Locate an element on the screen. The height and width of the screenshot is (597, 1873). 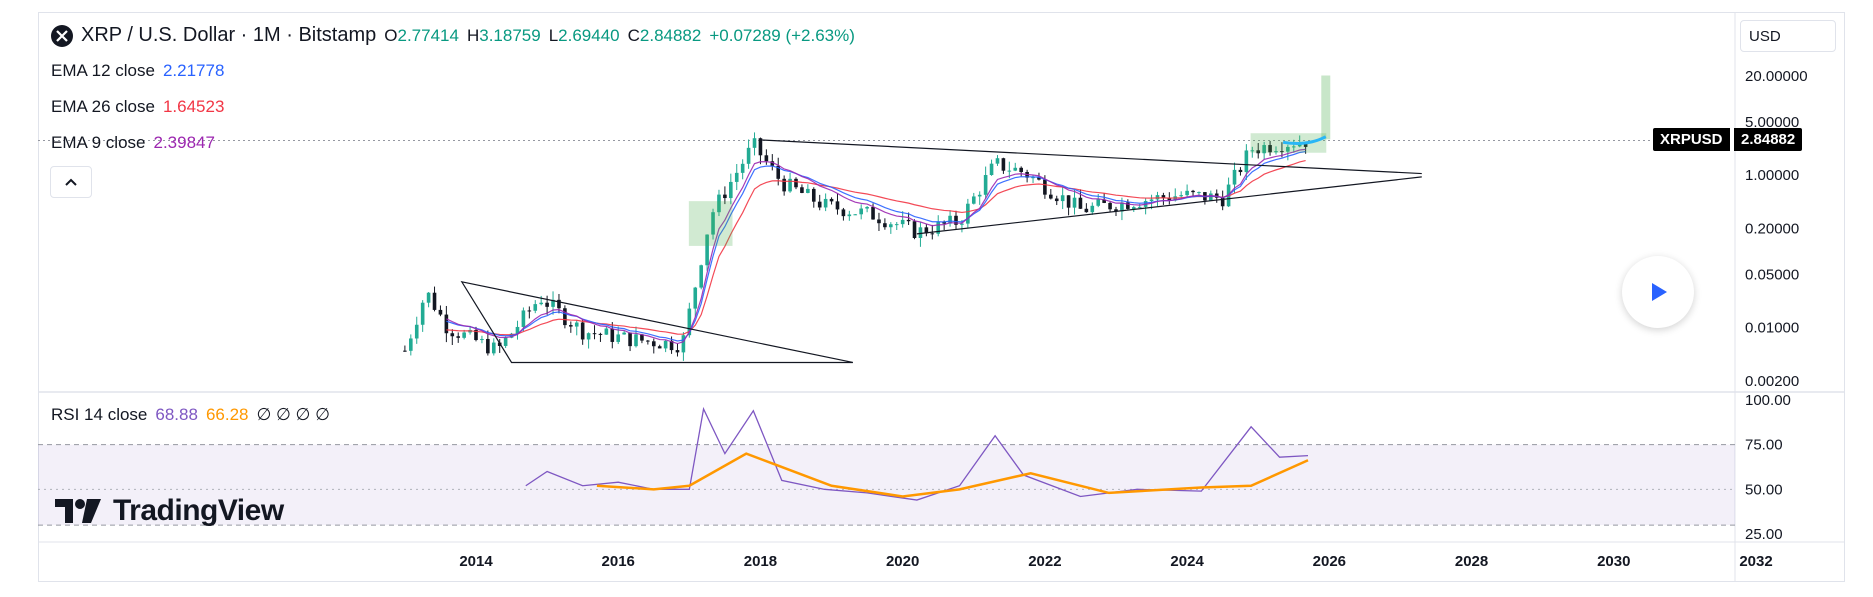
ema-12-legend: EMA 12 close 2.21778 is located at coordinates (137, 71).